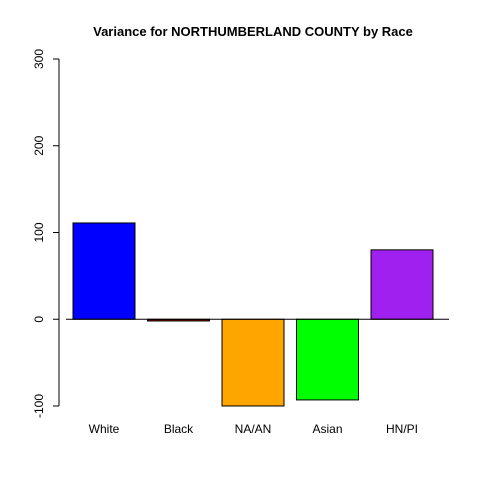 The width and height of the screenshot is (480, 480). I want to click on x-tick-label: Black, so click(179, 429).